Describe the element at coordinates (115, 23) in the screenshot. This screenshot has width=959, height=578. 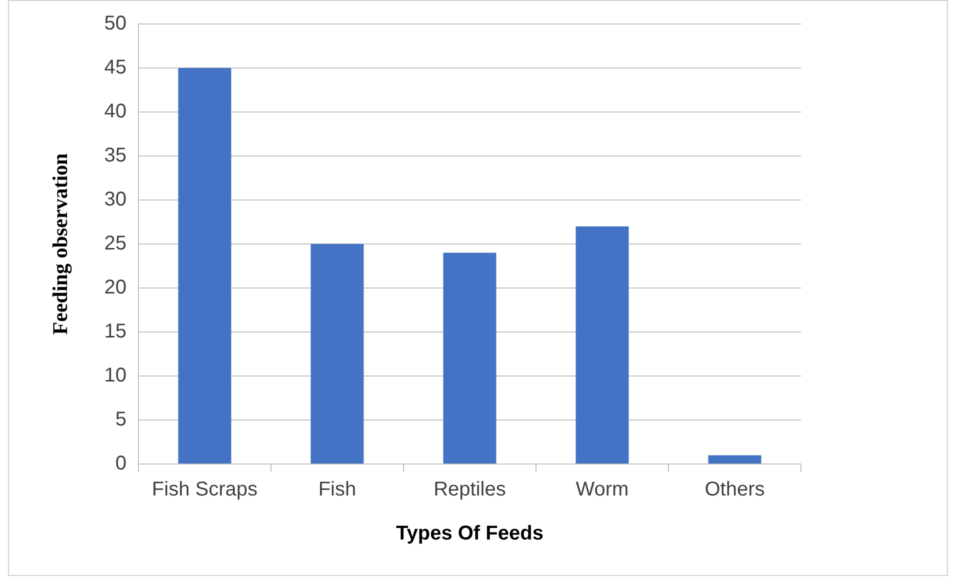
I see `y-tick-label: 50` at that location.